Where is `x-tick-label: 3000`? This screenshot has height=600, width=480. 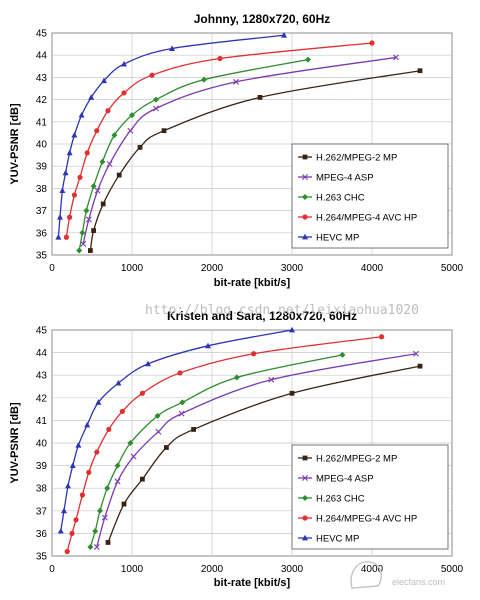
x-tick-label: 3000 is located at coordinates (292, 569).